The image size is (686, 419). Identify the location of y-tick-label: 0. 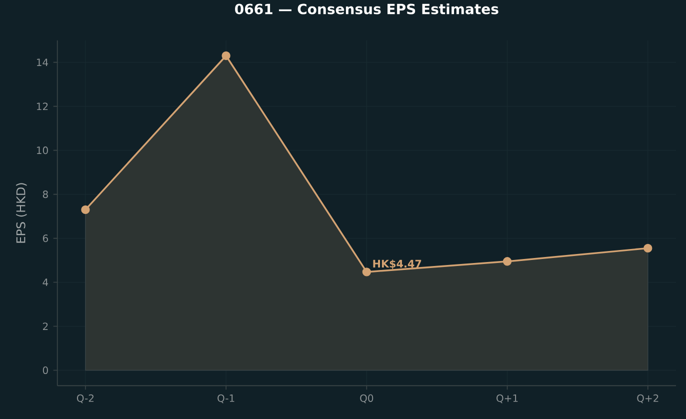
(45, 370).